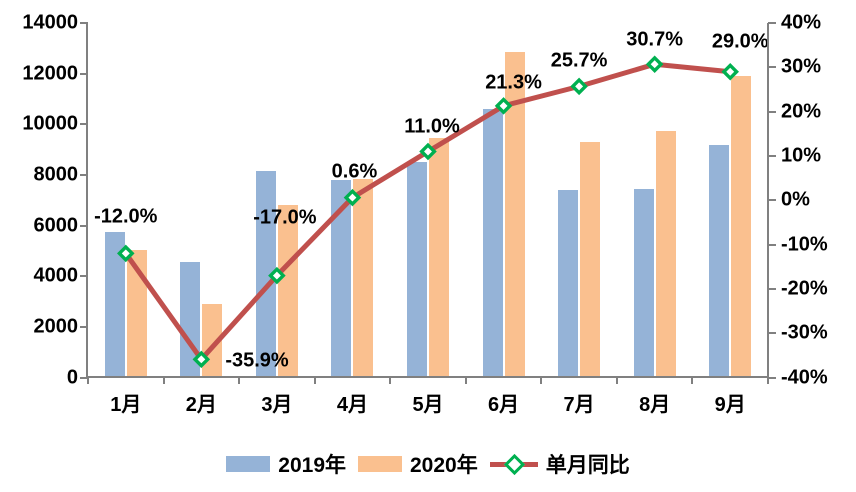  What do you see at coordinates (114, 304) in the screenshot?
I see `bar-2019年-1月` at bounding box center [114, 304].